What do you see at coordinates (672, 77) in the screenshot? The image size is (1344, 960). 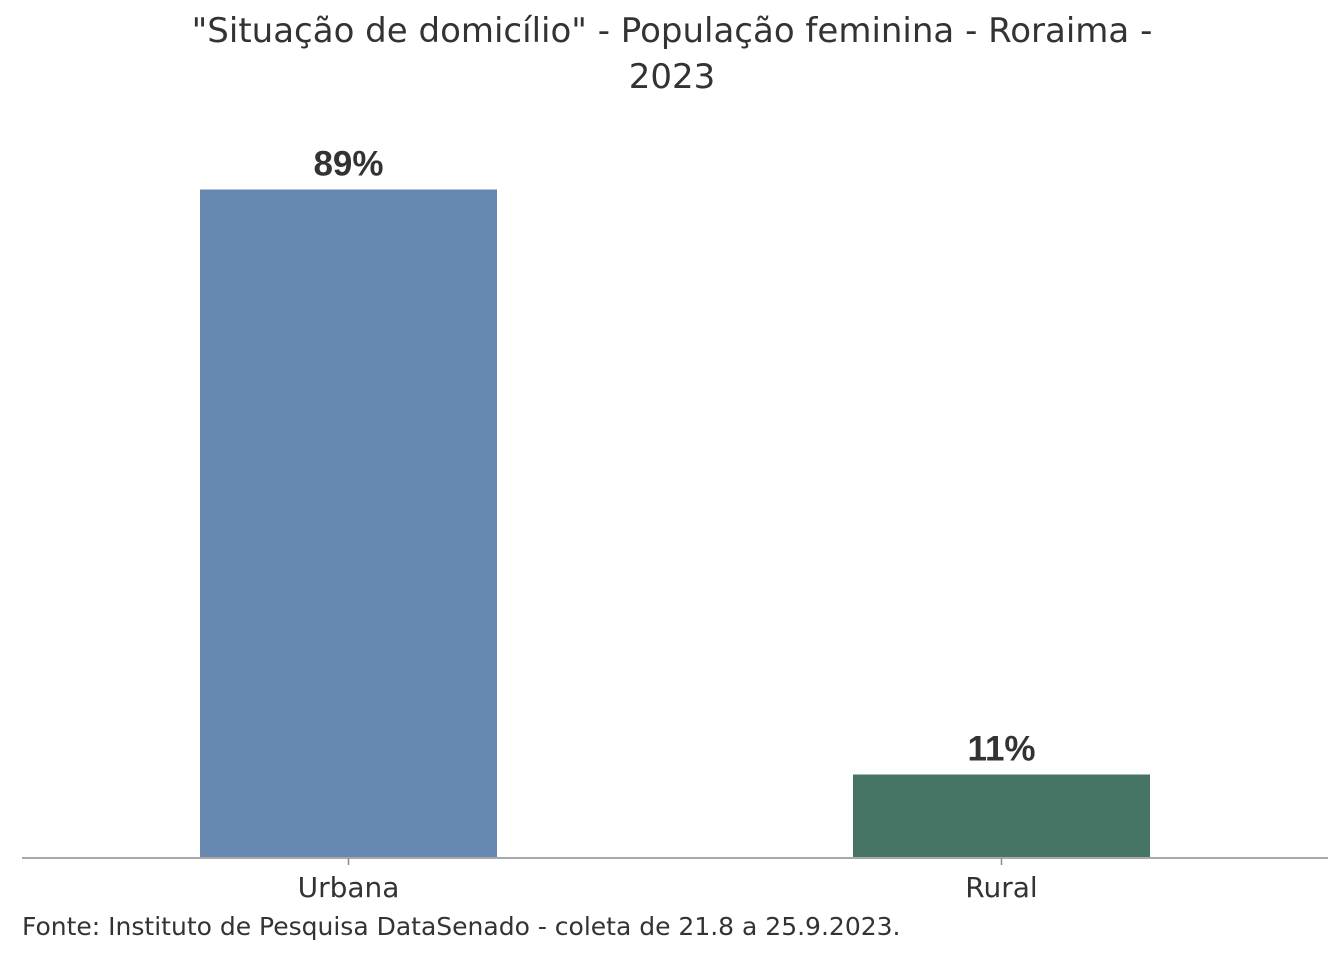 I see `chart-title-line-2: 2023` at bounding box center [672, 77].